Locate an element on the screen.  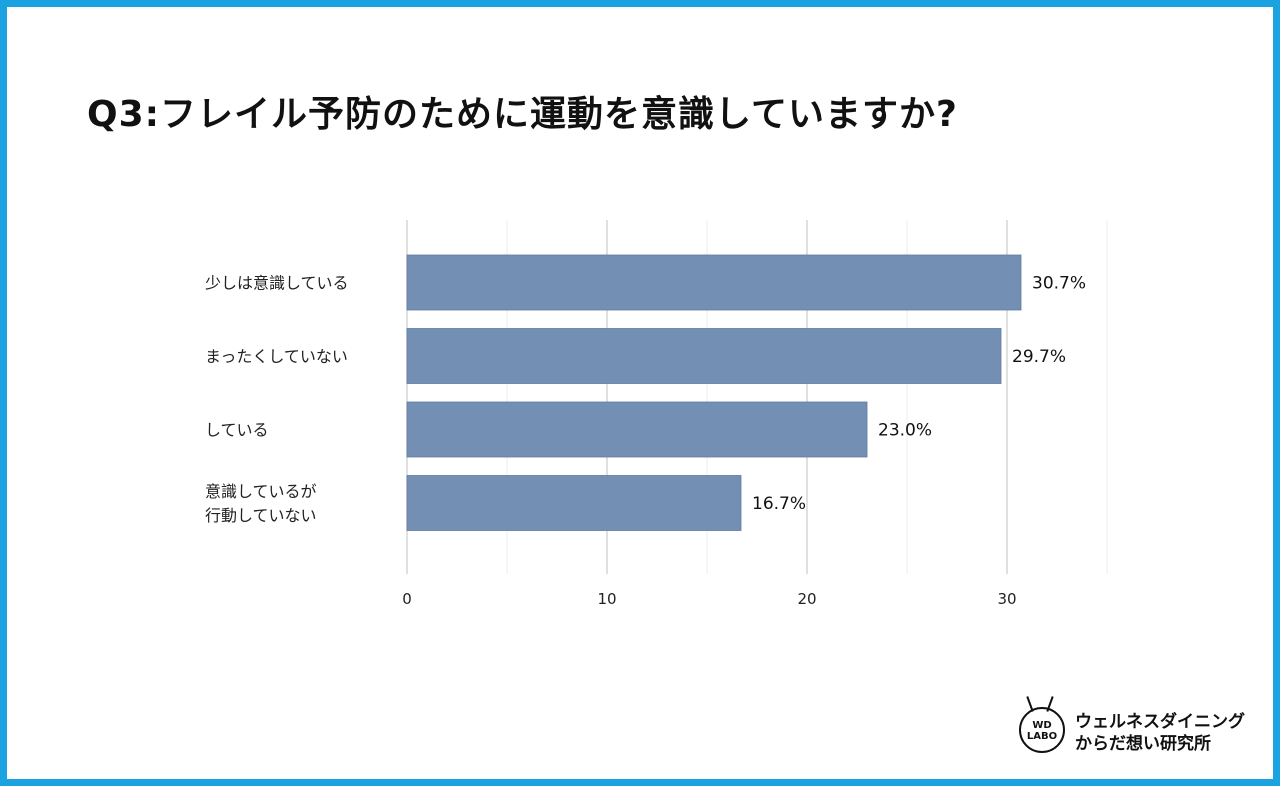
x-tick-label: 30 is located at coordinates (1006, 599).